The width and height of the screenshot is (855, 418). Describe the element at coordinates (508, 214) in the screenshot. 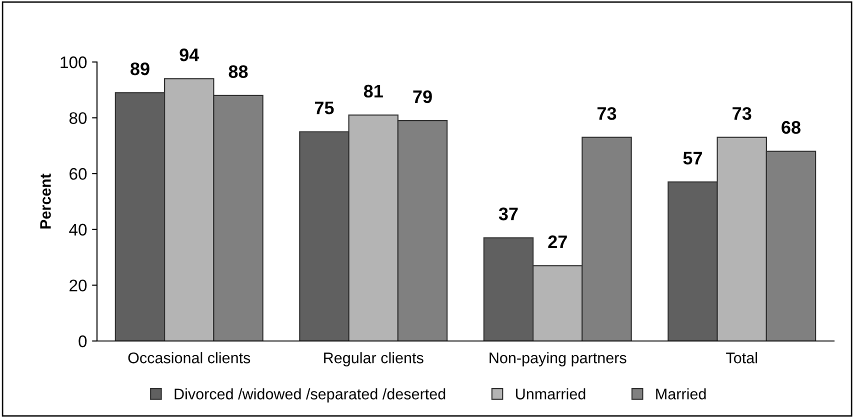

I see `data-label: 37` at that location.